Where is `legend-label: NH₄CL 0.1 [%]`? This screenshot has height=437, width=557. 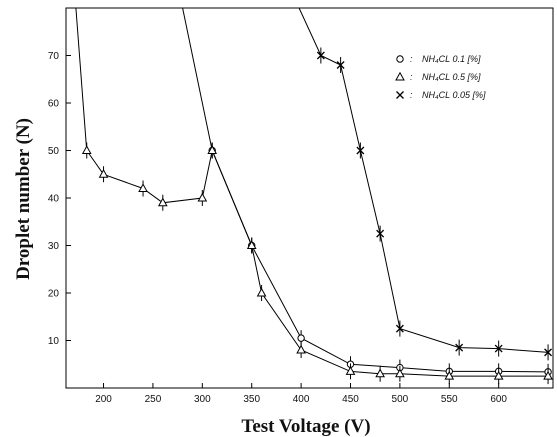 legend-label: NH₄CL 0.1 [%] is located at coordinates (451, 59).